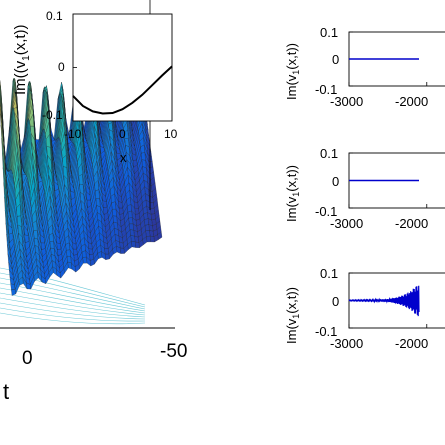  Describe the element at coordinates (335, 59) in the screenshot. I see `panel-1-y-tick-zero: 0` at that location.